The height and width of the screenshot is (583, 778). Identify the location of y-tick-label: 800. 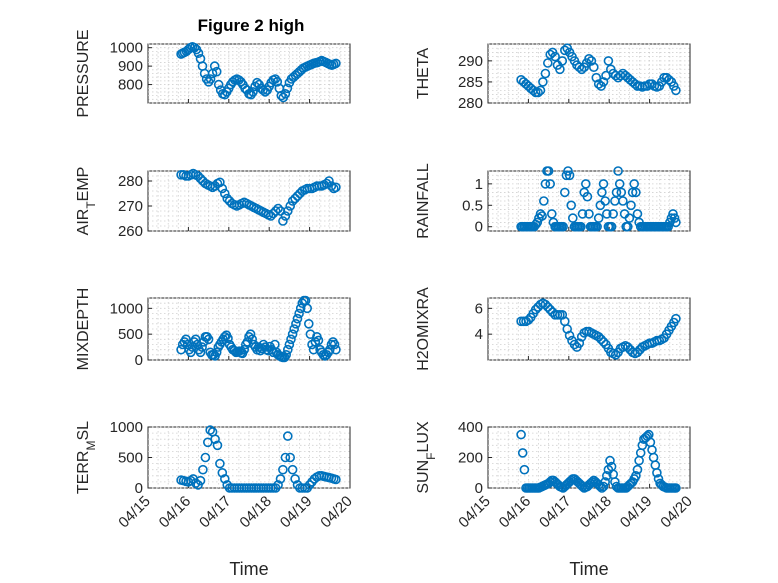
(130, 85).